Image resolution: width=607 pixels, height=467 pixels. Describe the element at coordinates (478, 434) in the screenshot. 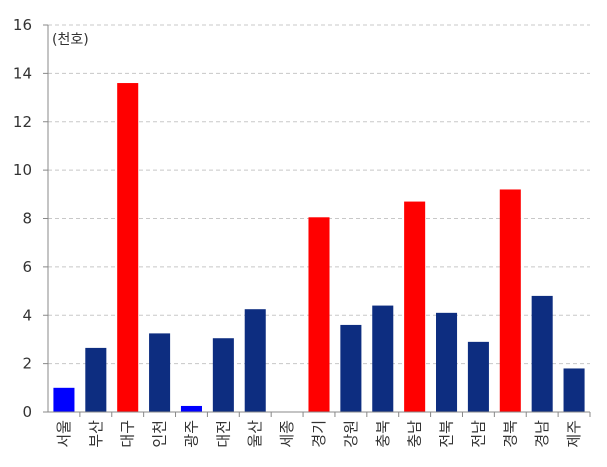

I see `x-tick-label: 전남` at that location.